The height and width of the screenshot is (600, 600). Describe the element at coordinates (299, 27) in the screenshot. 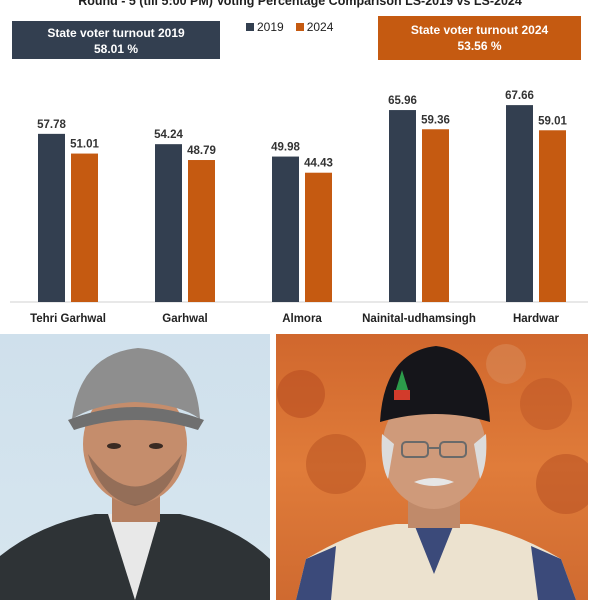

I see `legend-swatch-2024` at that location.